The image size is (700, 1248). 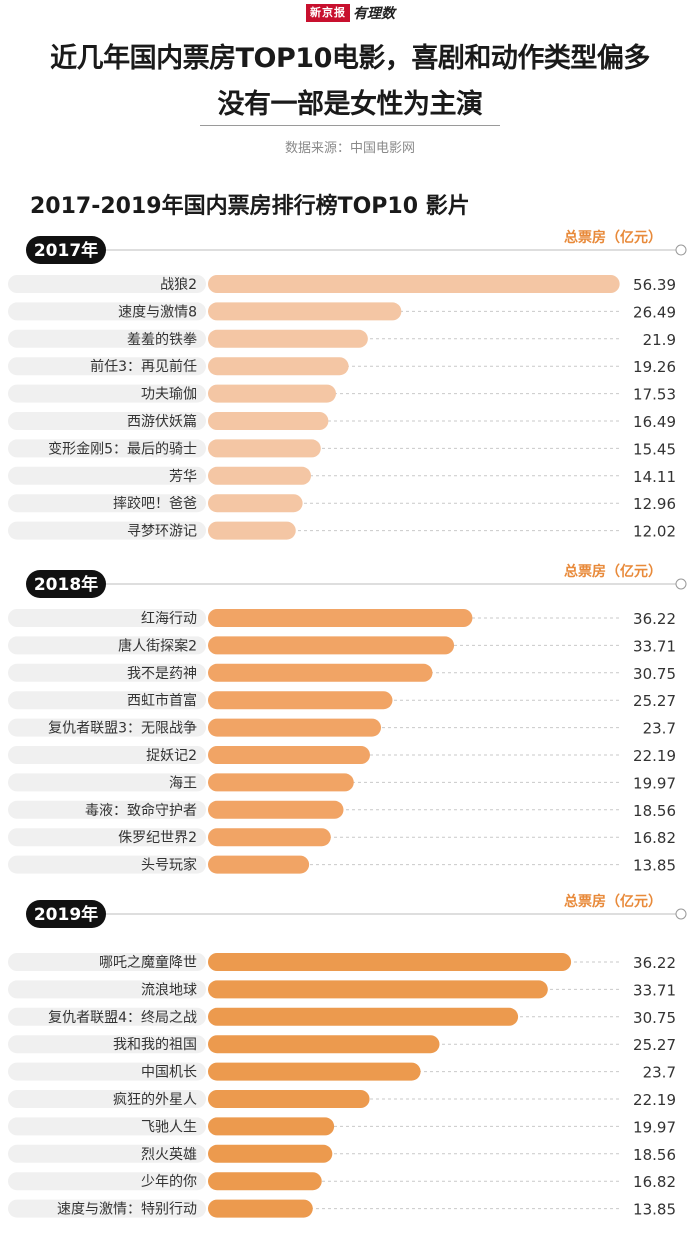 What do you see at coordinates (654, 395) in the screenshot?
I see `value-label: 17.53` at bounding box center [654, 395].